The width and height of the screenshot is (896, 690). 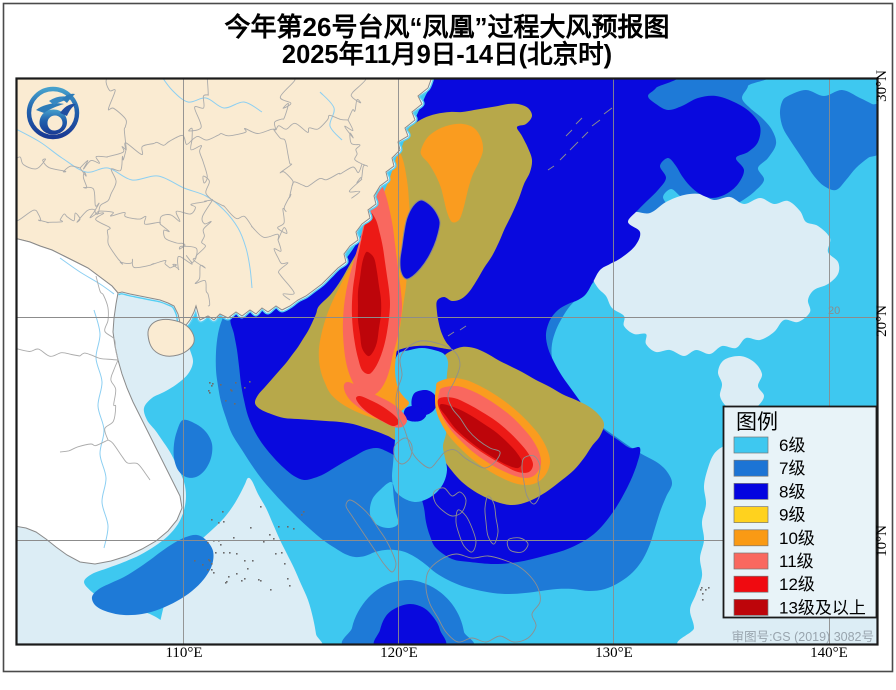 What do you see at coordinates (757, 422) in the screenshot?
I see `svg-text: 图例` at bounding box center [757, 422].